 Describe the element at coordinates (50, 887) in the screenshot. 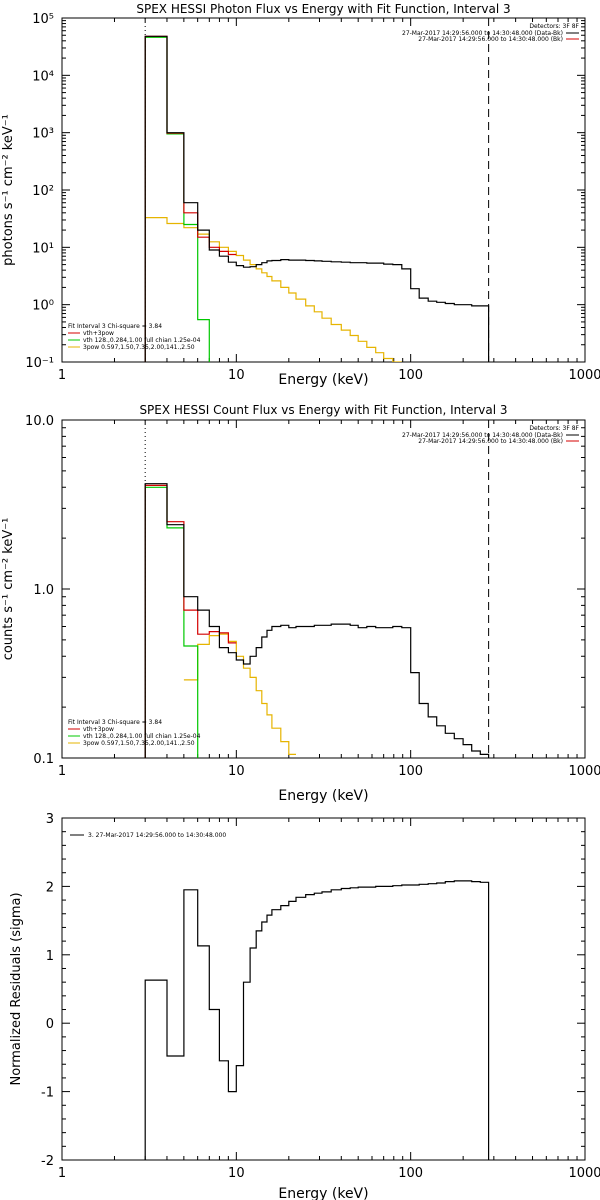

I see `y-tick-label: 2` at that location.